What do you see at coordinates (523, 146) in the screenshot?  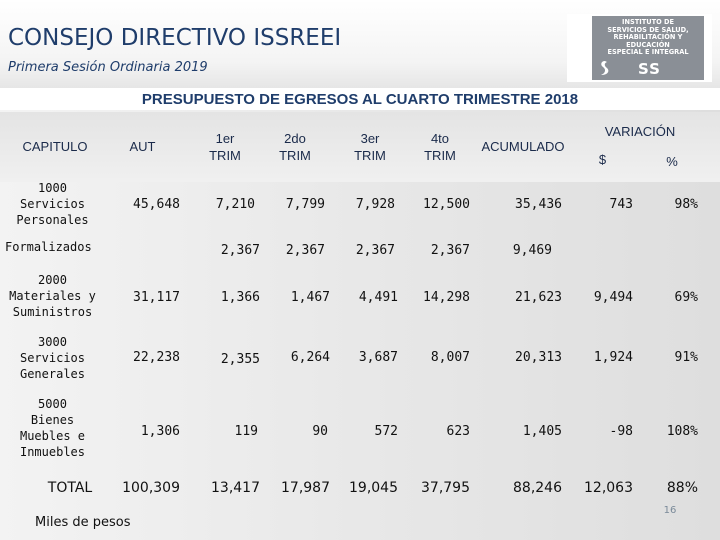 I see `header-acumulado: ACUMULADO` at bounding box center [523, 146].